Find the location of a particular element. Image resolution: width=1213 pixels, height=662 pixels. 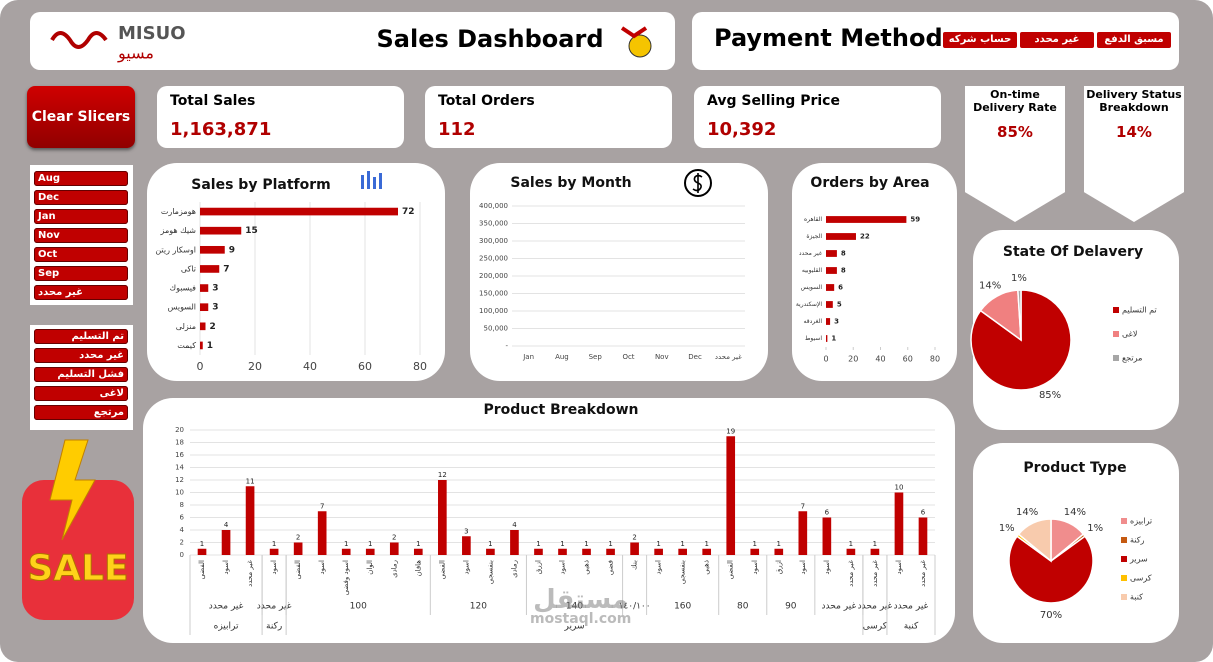

category-label: القاهره is located at coordinates (813, 219).